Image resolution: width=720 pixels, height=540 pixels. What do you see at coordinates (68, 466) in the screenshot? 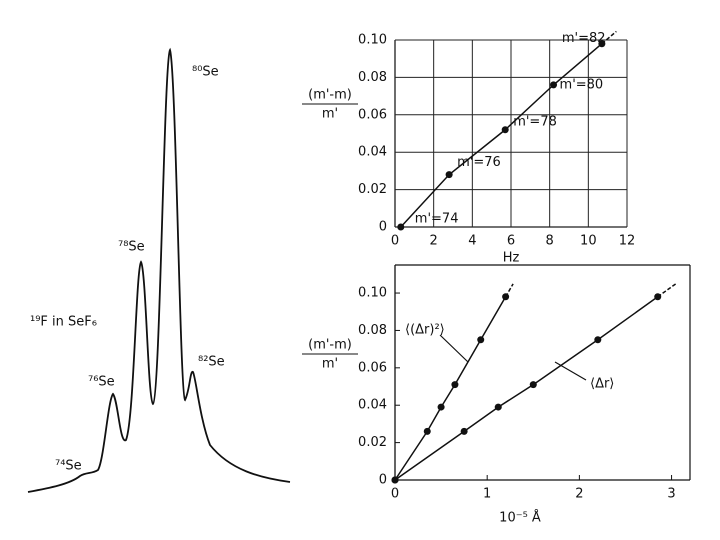
I see `peak-label: ⁷⁴Se` at bounding box center [68, 466].